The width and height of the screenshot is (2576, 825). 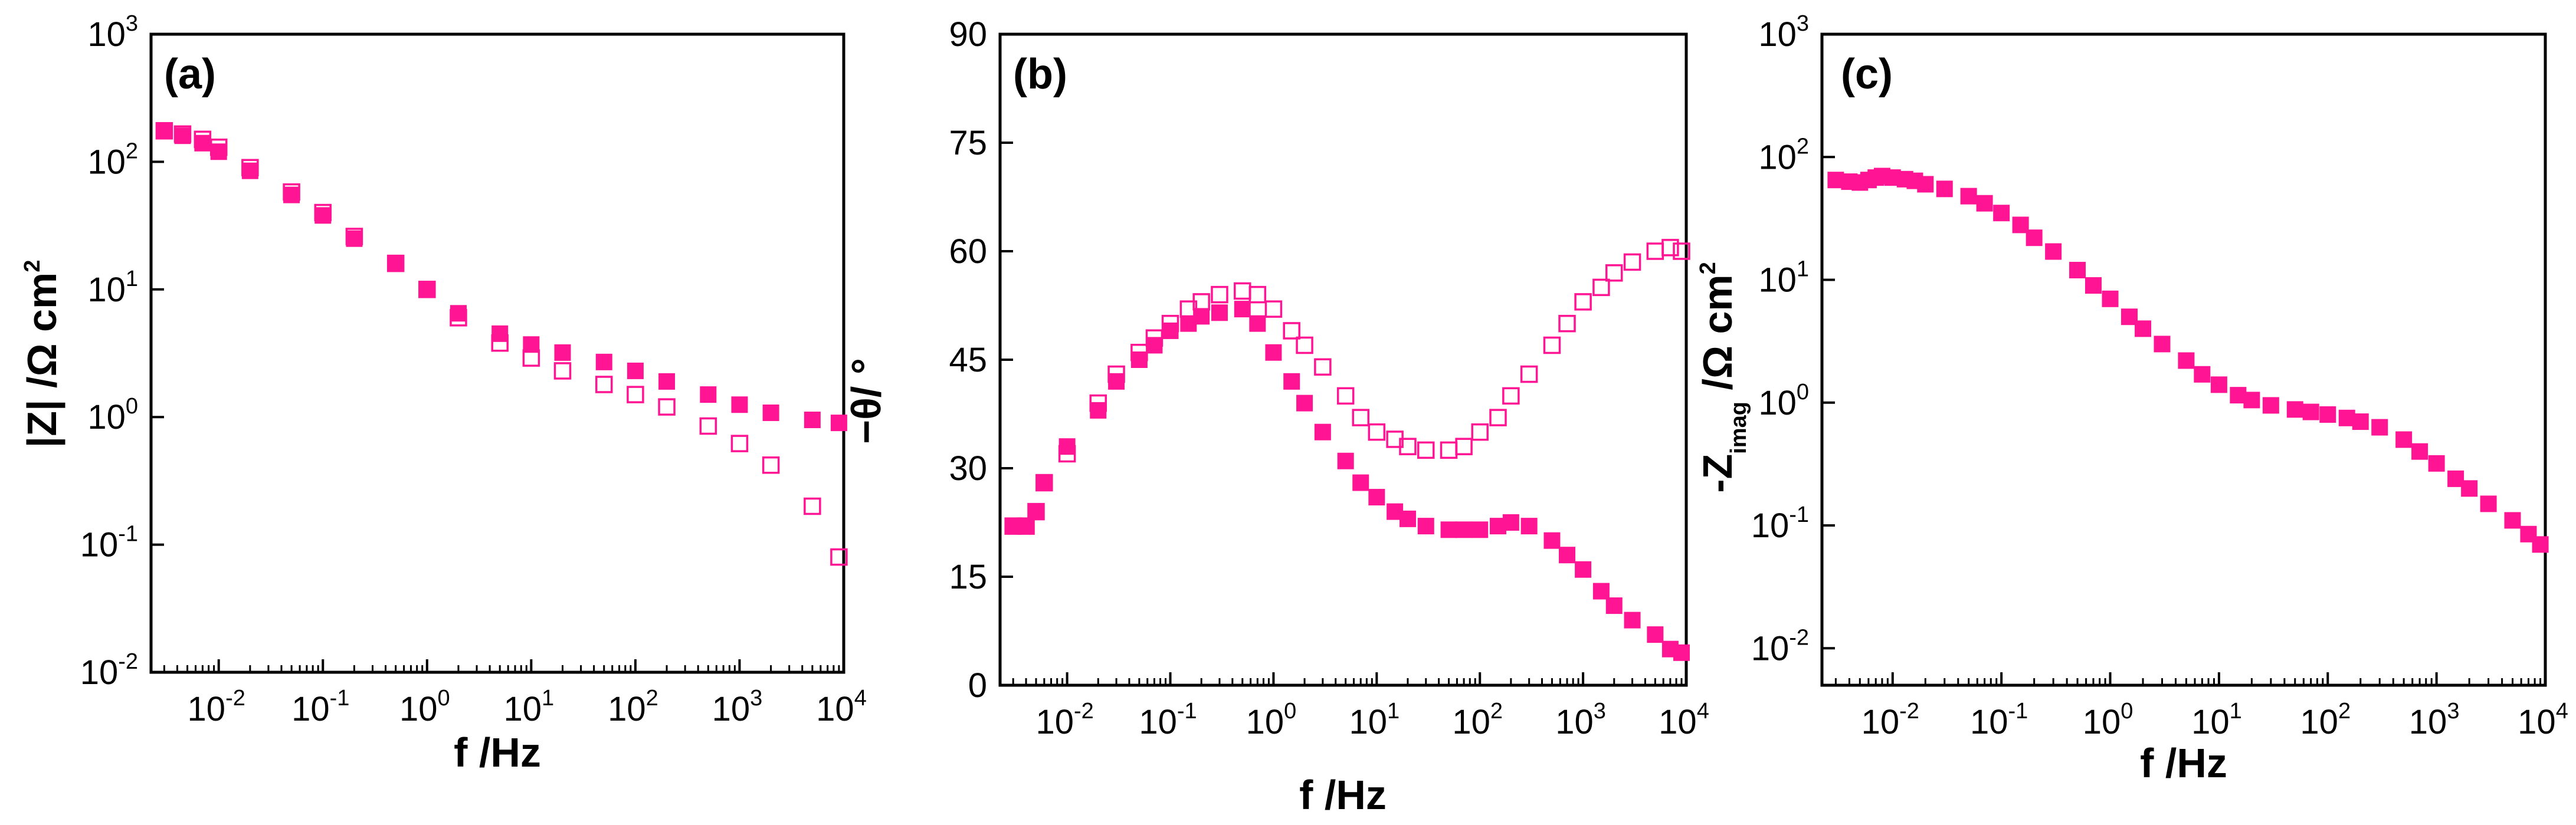 What do you see at coordinates (42, 360) in the screenshot?
I see `panel-a-y-title-main: |Z| /Ω cm` at bounding box center [42, 360].